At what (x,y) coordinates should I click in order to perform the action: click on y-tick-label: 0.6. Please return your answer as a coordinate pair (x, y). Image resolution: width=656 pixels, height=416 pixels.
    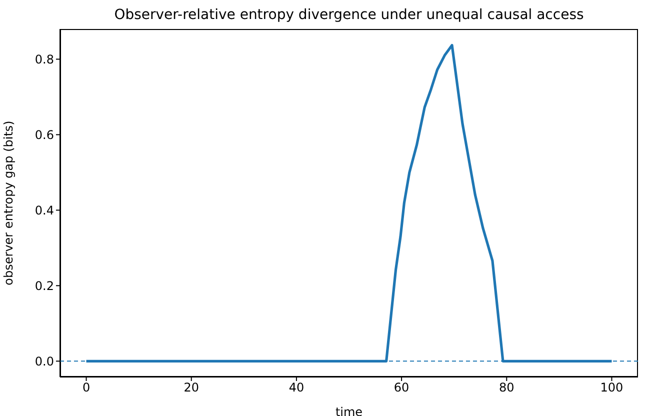
    Looking at the image, I should click on (44, 135).